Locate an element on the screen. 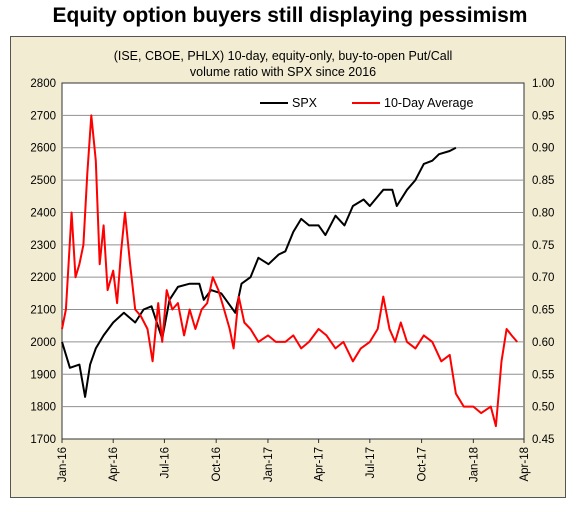  x-tick-label: Jan-16 is located at coordinates (63, 464).